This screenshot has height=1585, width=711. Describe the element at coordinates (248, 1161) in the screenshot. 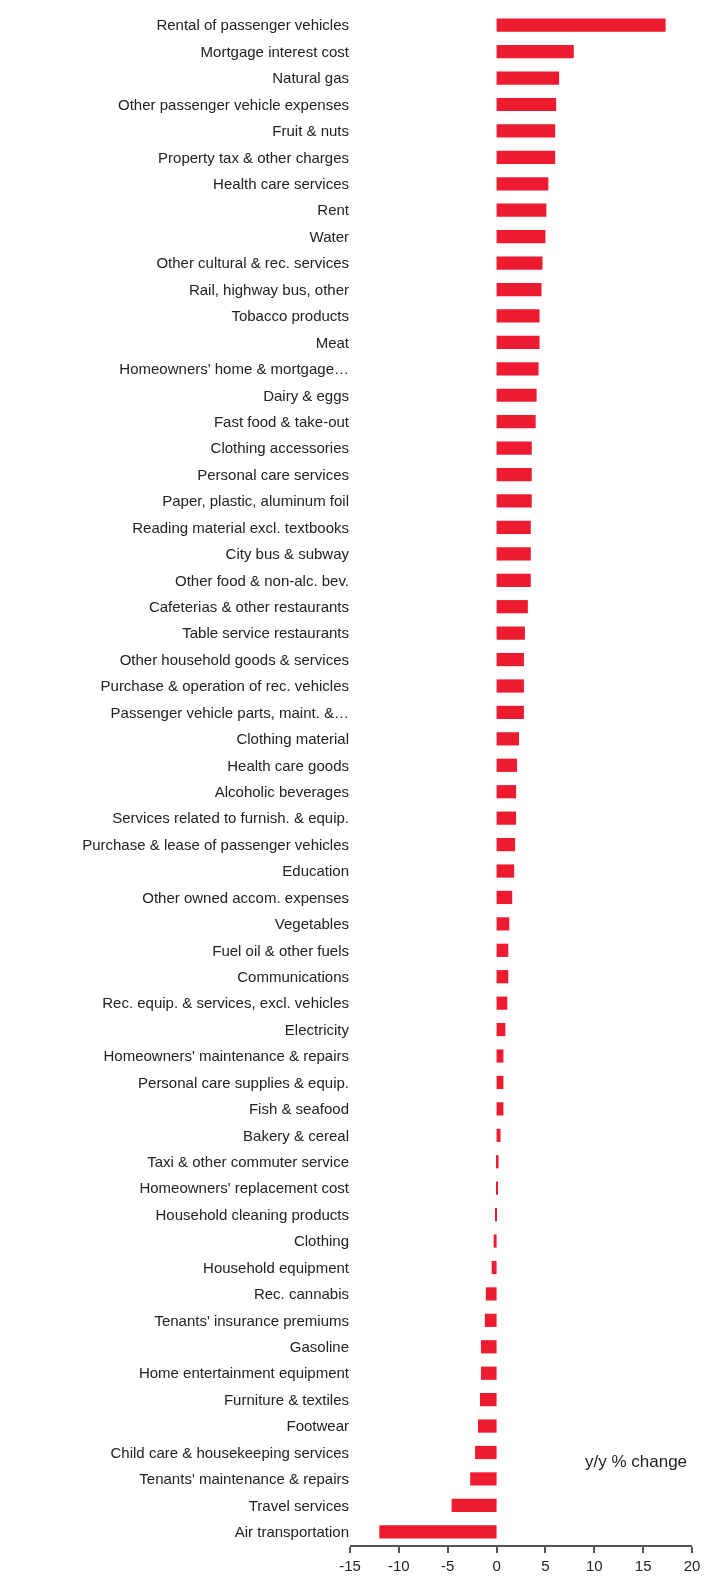

I see `y-tick-label: Taxi & other commuter service` at that location.